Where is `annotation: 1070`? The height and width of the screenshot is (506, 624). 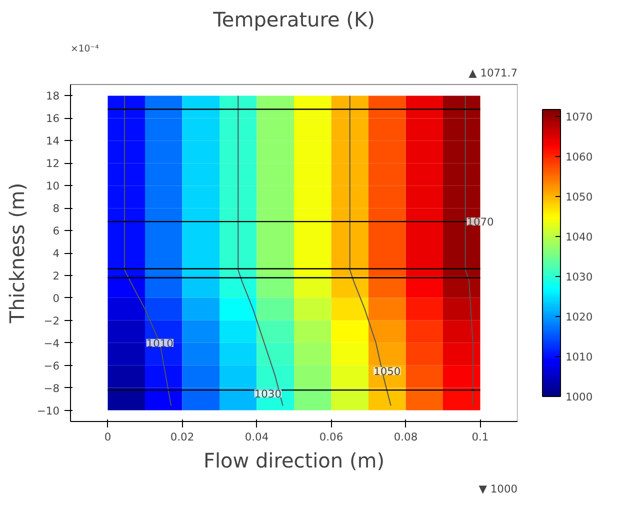
annotation: 1070 is located at coordinates (480, 222).